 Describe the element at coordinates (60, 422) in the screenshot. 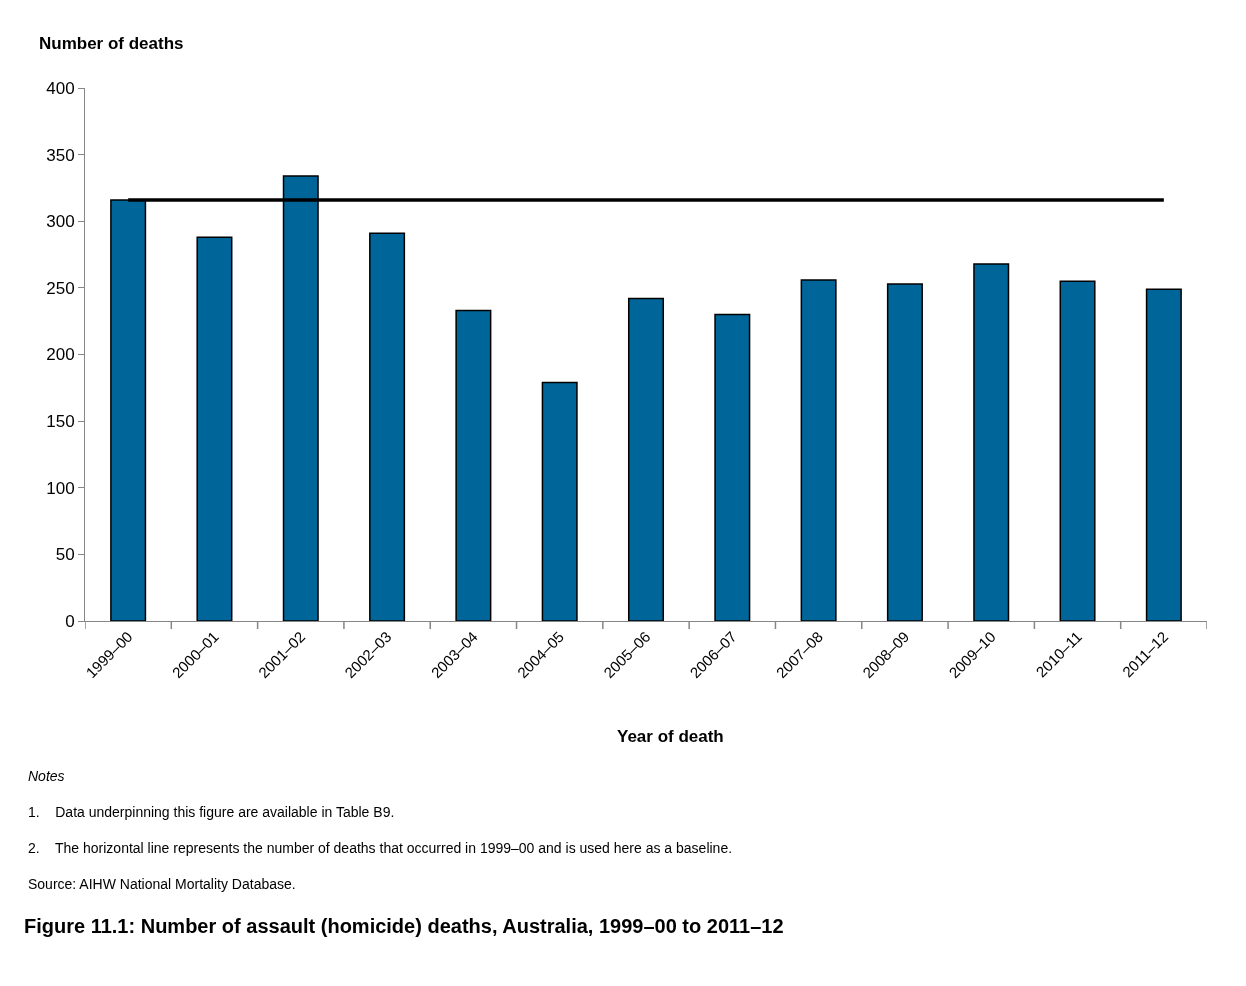

I see `y-tick-label: 150` at that location.